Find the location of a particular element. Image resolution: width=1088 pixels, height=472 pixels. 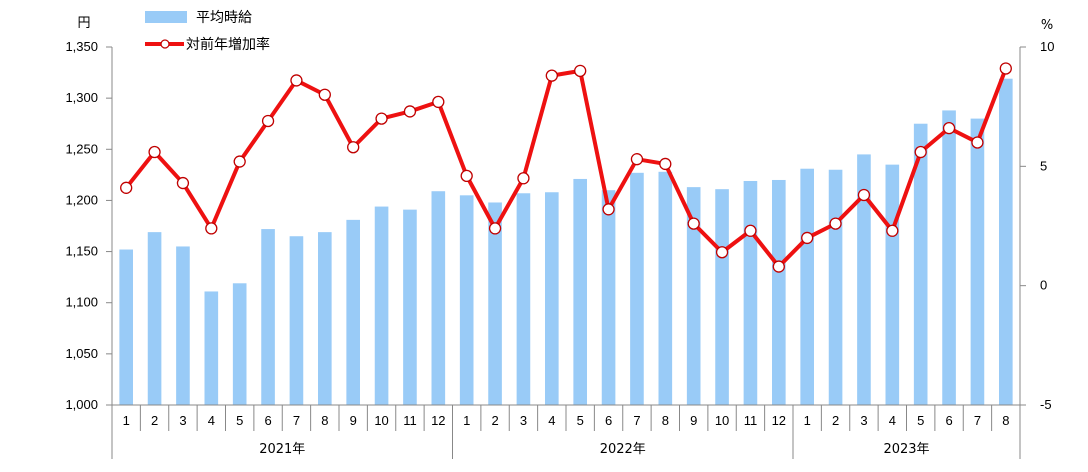

right-unit-label: % is located at coordinates (1047, 25).